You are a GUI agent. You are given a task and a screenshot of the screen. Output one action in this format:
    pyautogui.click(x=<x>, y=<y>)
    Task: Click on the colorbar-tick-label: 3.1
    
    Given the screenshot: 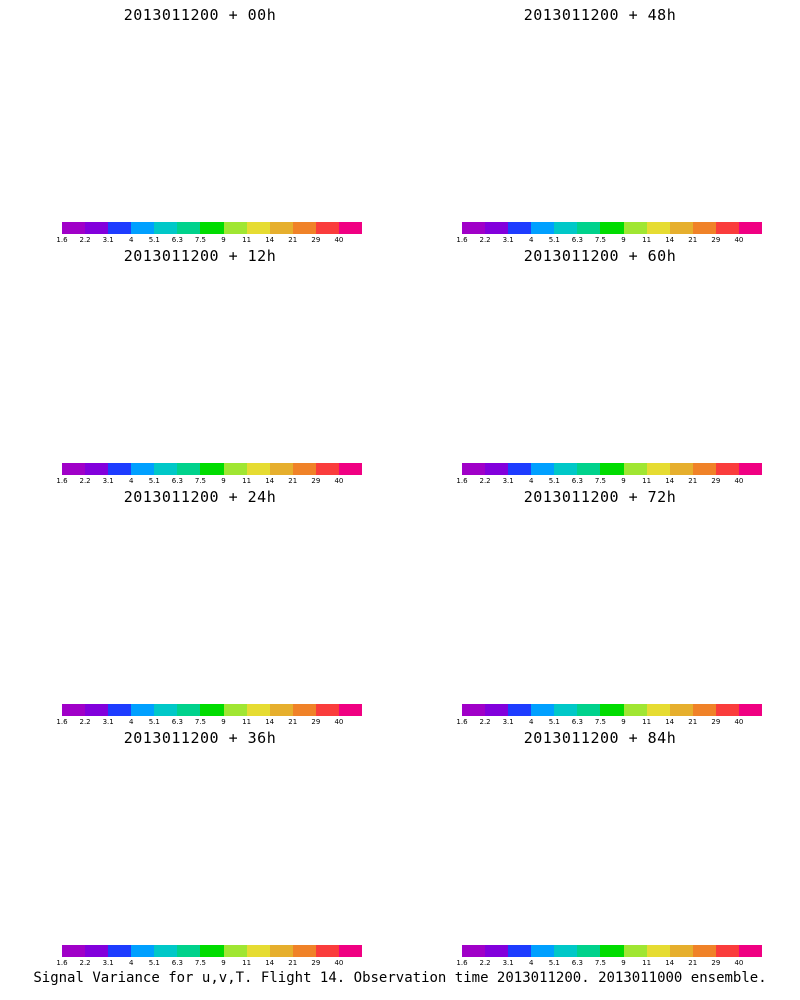 What is the action you would take?
    pyautogui.click(x=508, y=481)
    